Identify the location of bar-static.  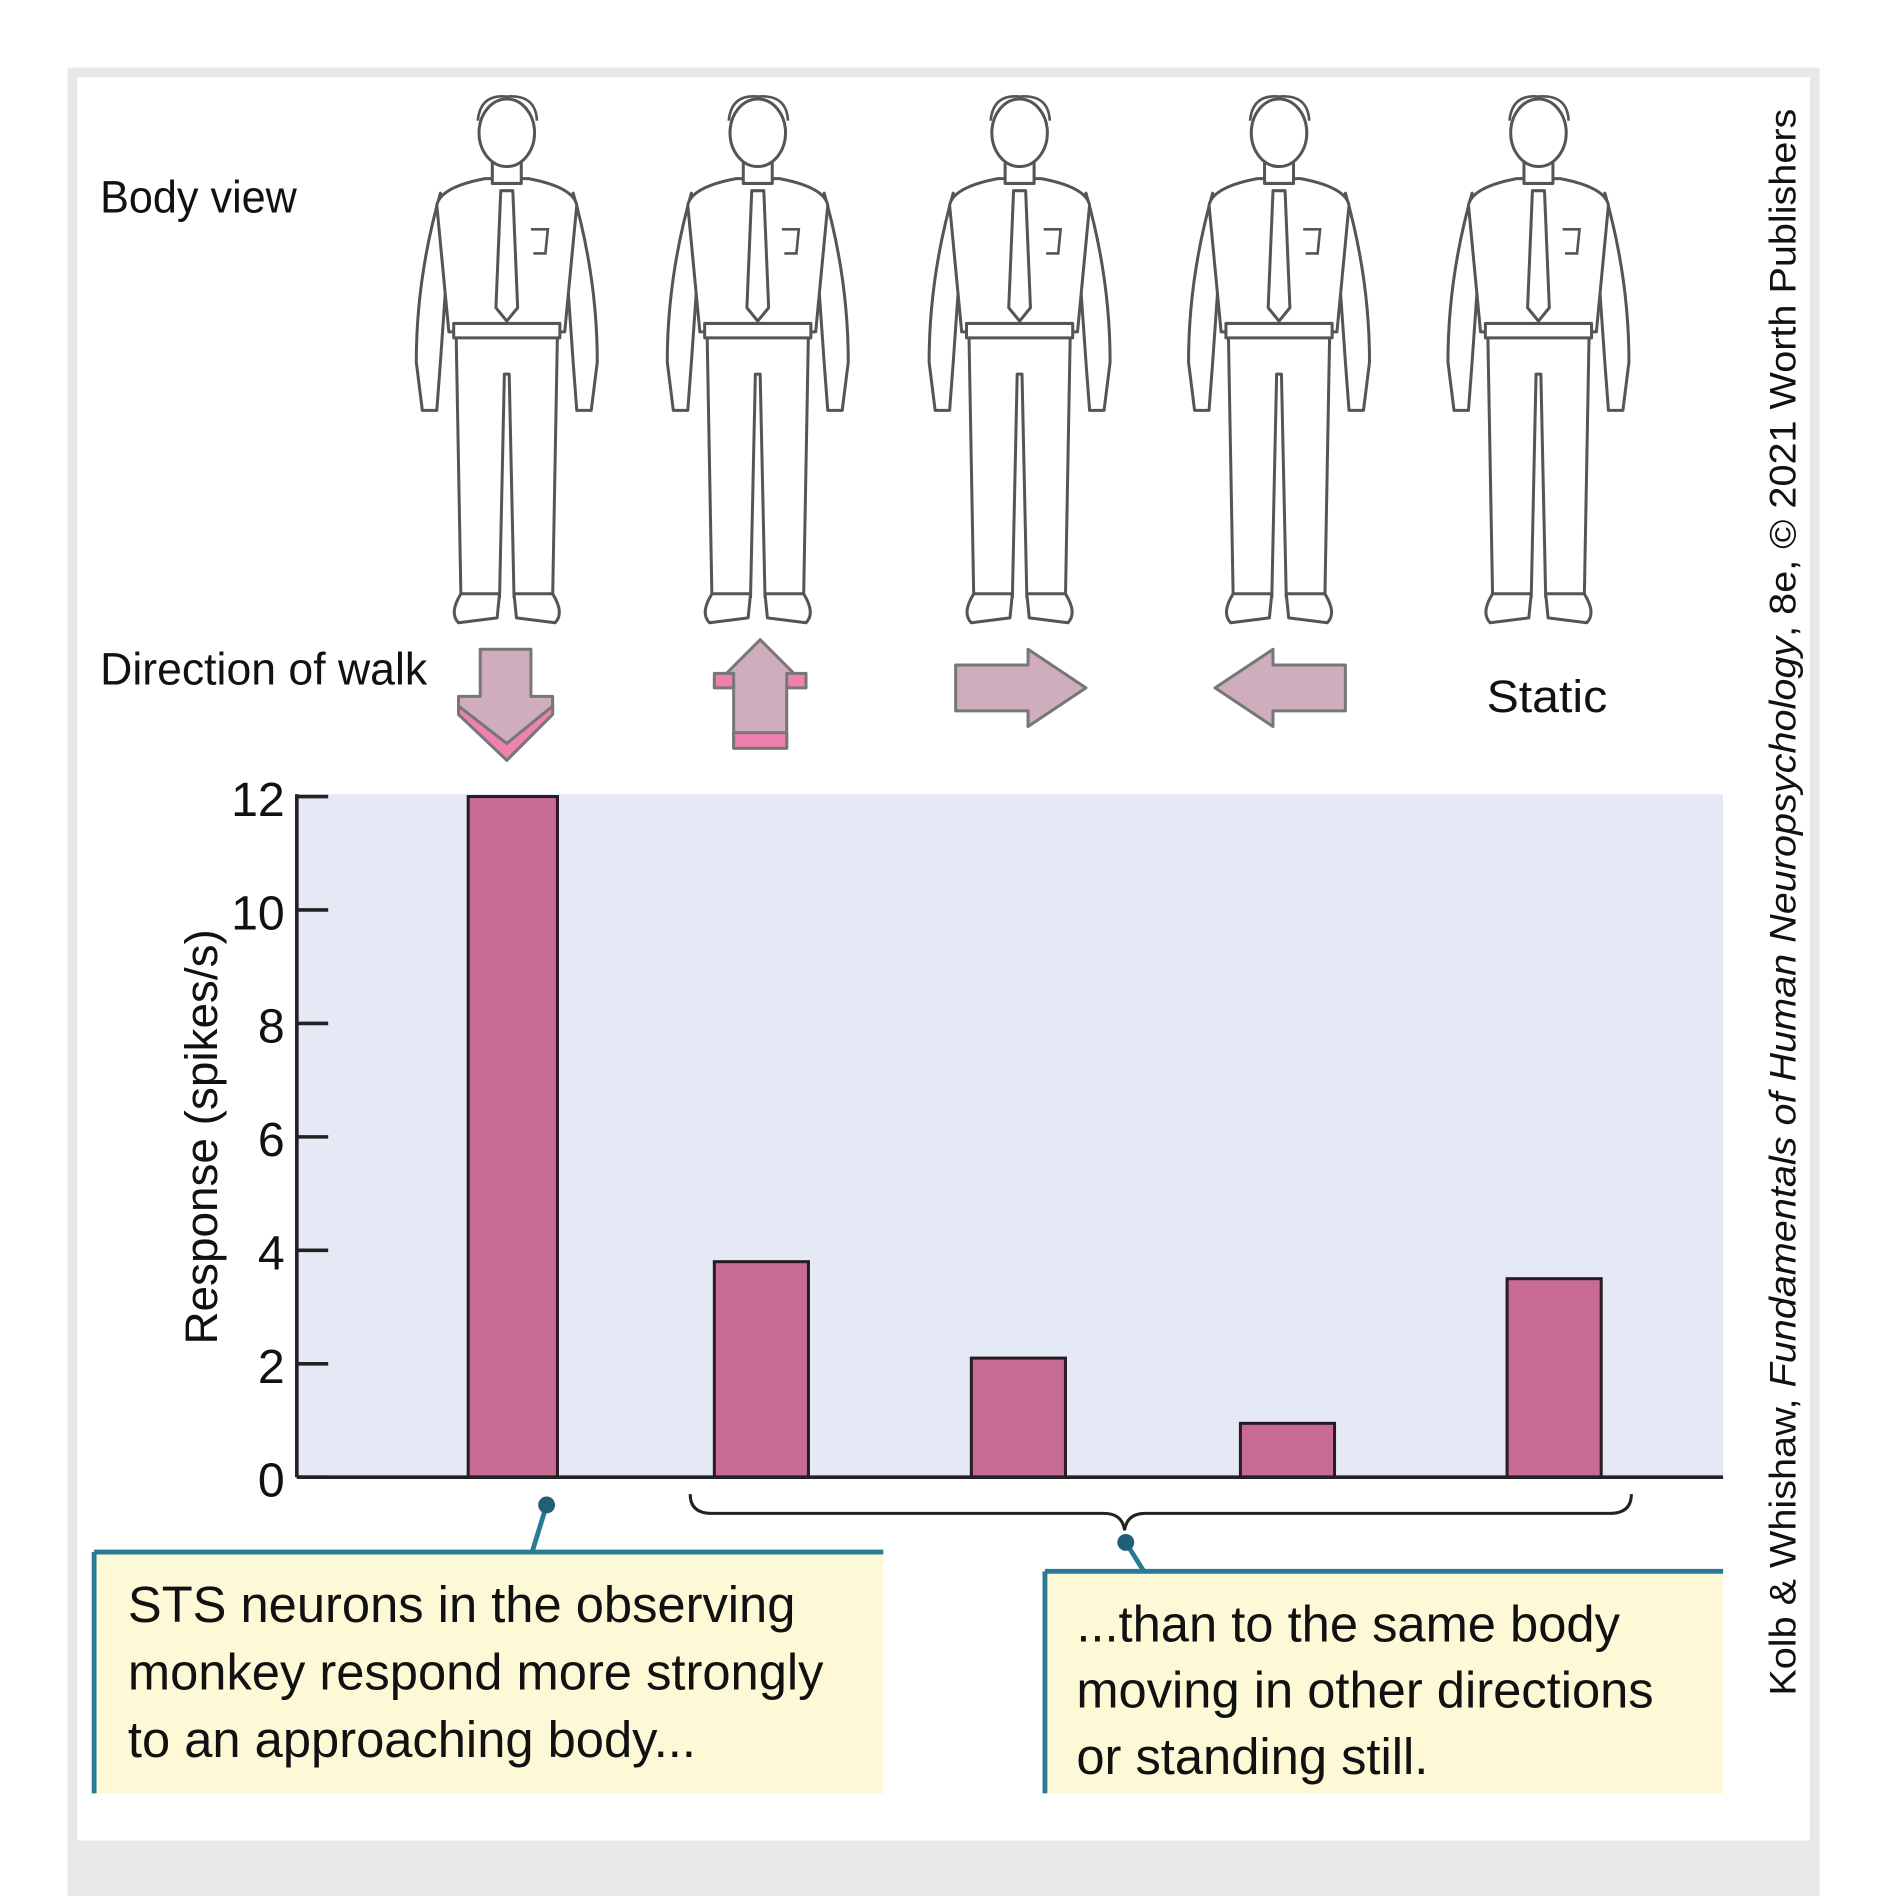
(1554, 1378).